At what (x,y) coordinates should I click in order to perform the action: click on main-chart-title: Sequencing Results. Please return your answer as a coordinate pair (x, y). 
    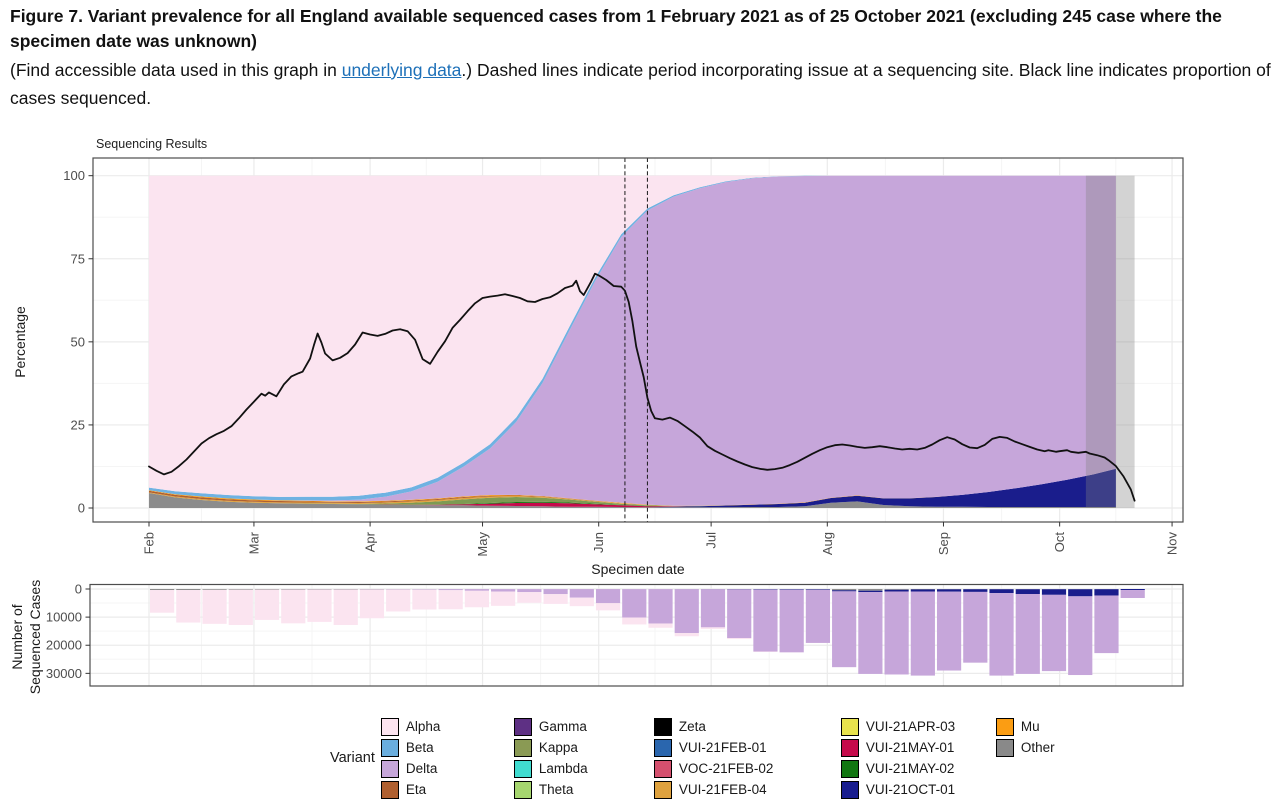
    Looking at the image, I should click on (151, 144).